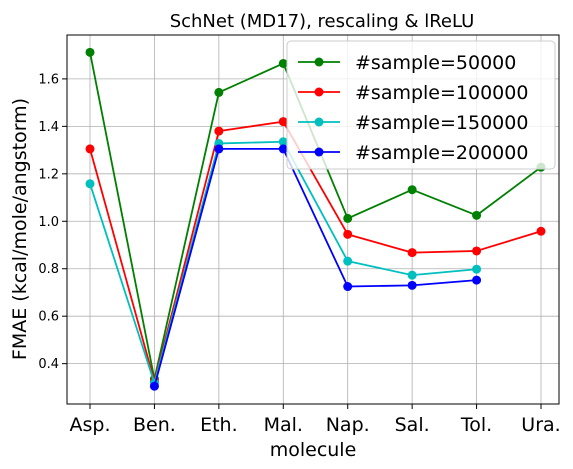 The width and height of the screenshot is (573, 469). What do you see at coordinates (154, 425) in the screenshot?
I see `x-tick-label: Ben.` at bounding box center [154, 425].